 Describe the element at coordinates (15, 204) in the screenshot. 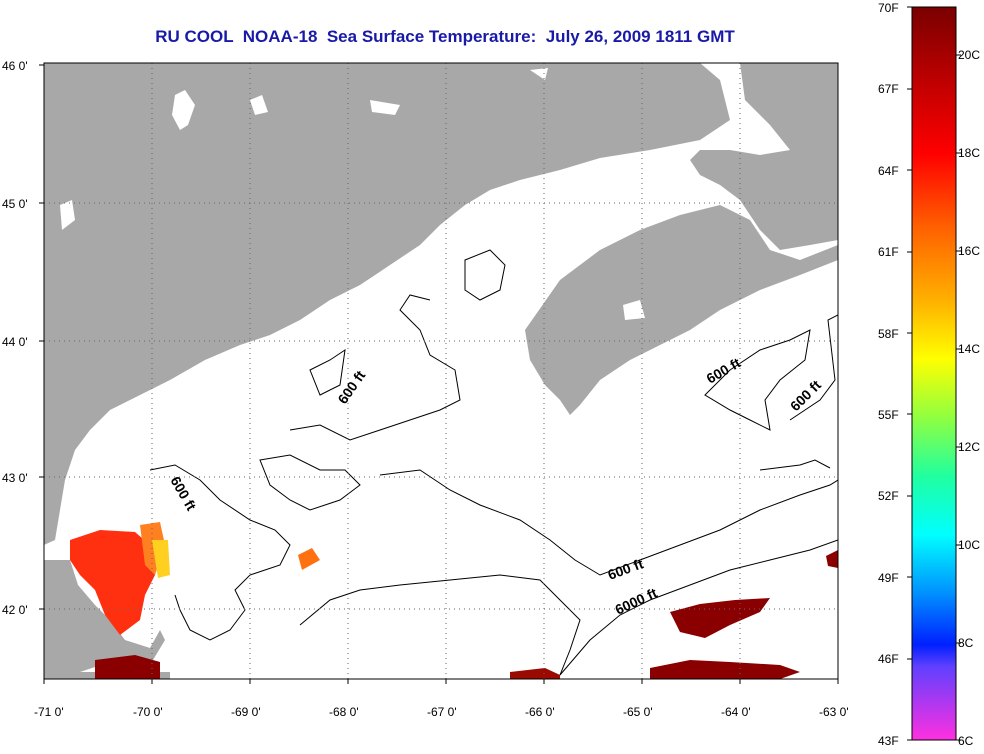

I see `lat-label: 45 0'` at that location.